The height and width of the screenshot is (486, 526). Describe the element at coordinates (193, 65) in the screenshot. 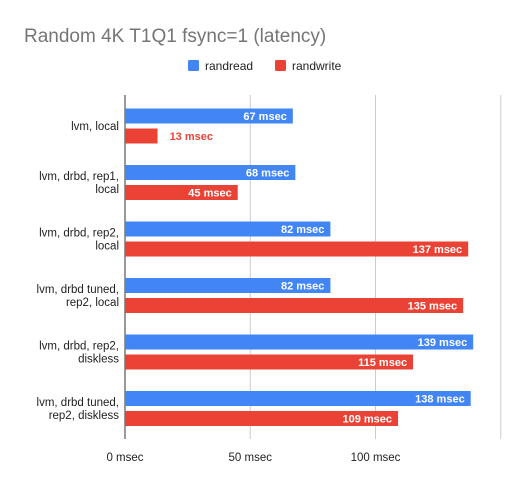

I see `legend-swatch-randread` at that location.